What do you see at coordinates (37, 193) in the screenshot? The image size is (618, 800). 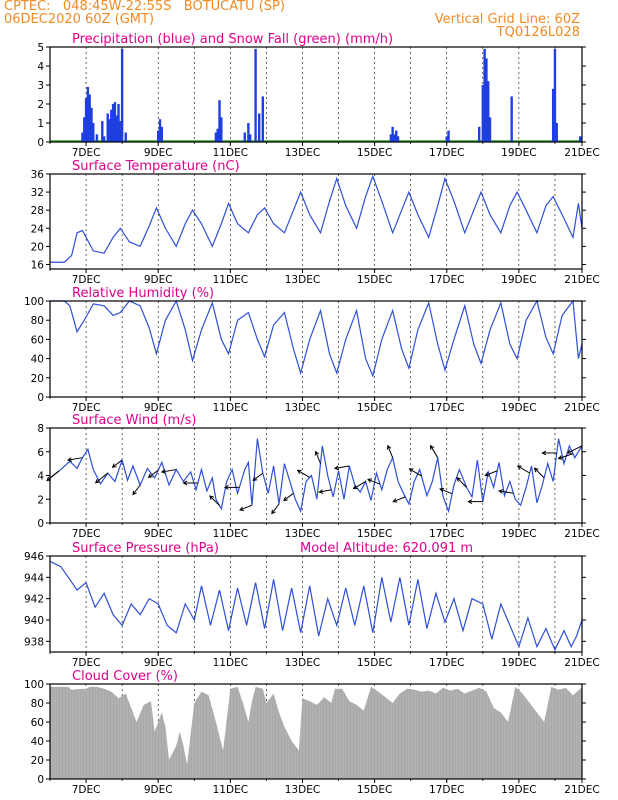 I see `y-tick-label: 32` at bounding box center [37, 193].